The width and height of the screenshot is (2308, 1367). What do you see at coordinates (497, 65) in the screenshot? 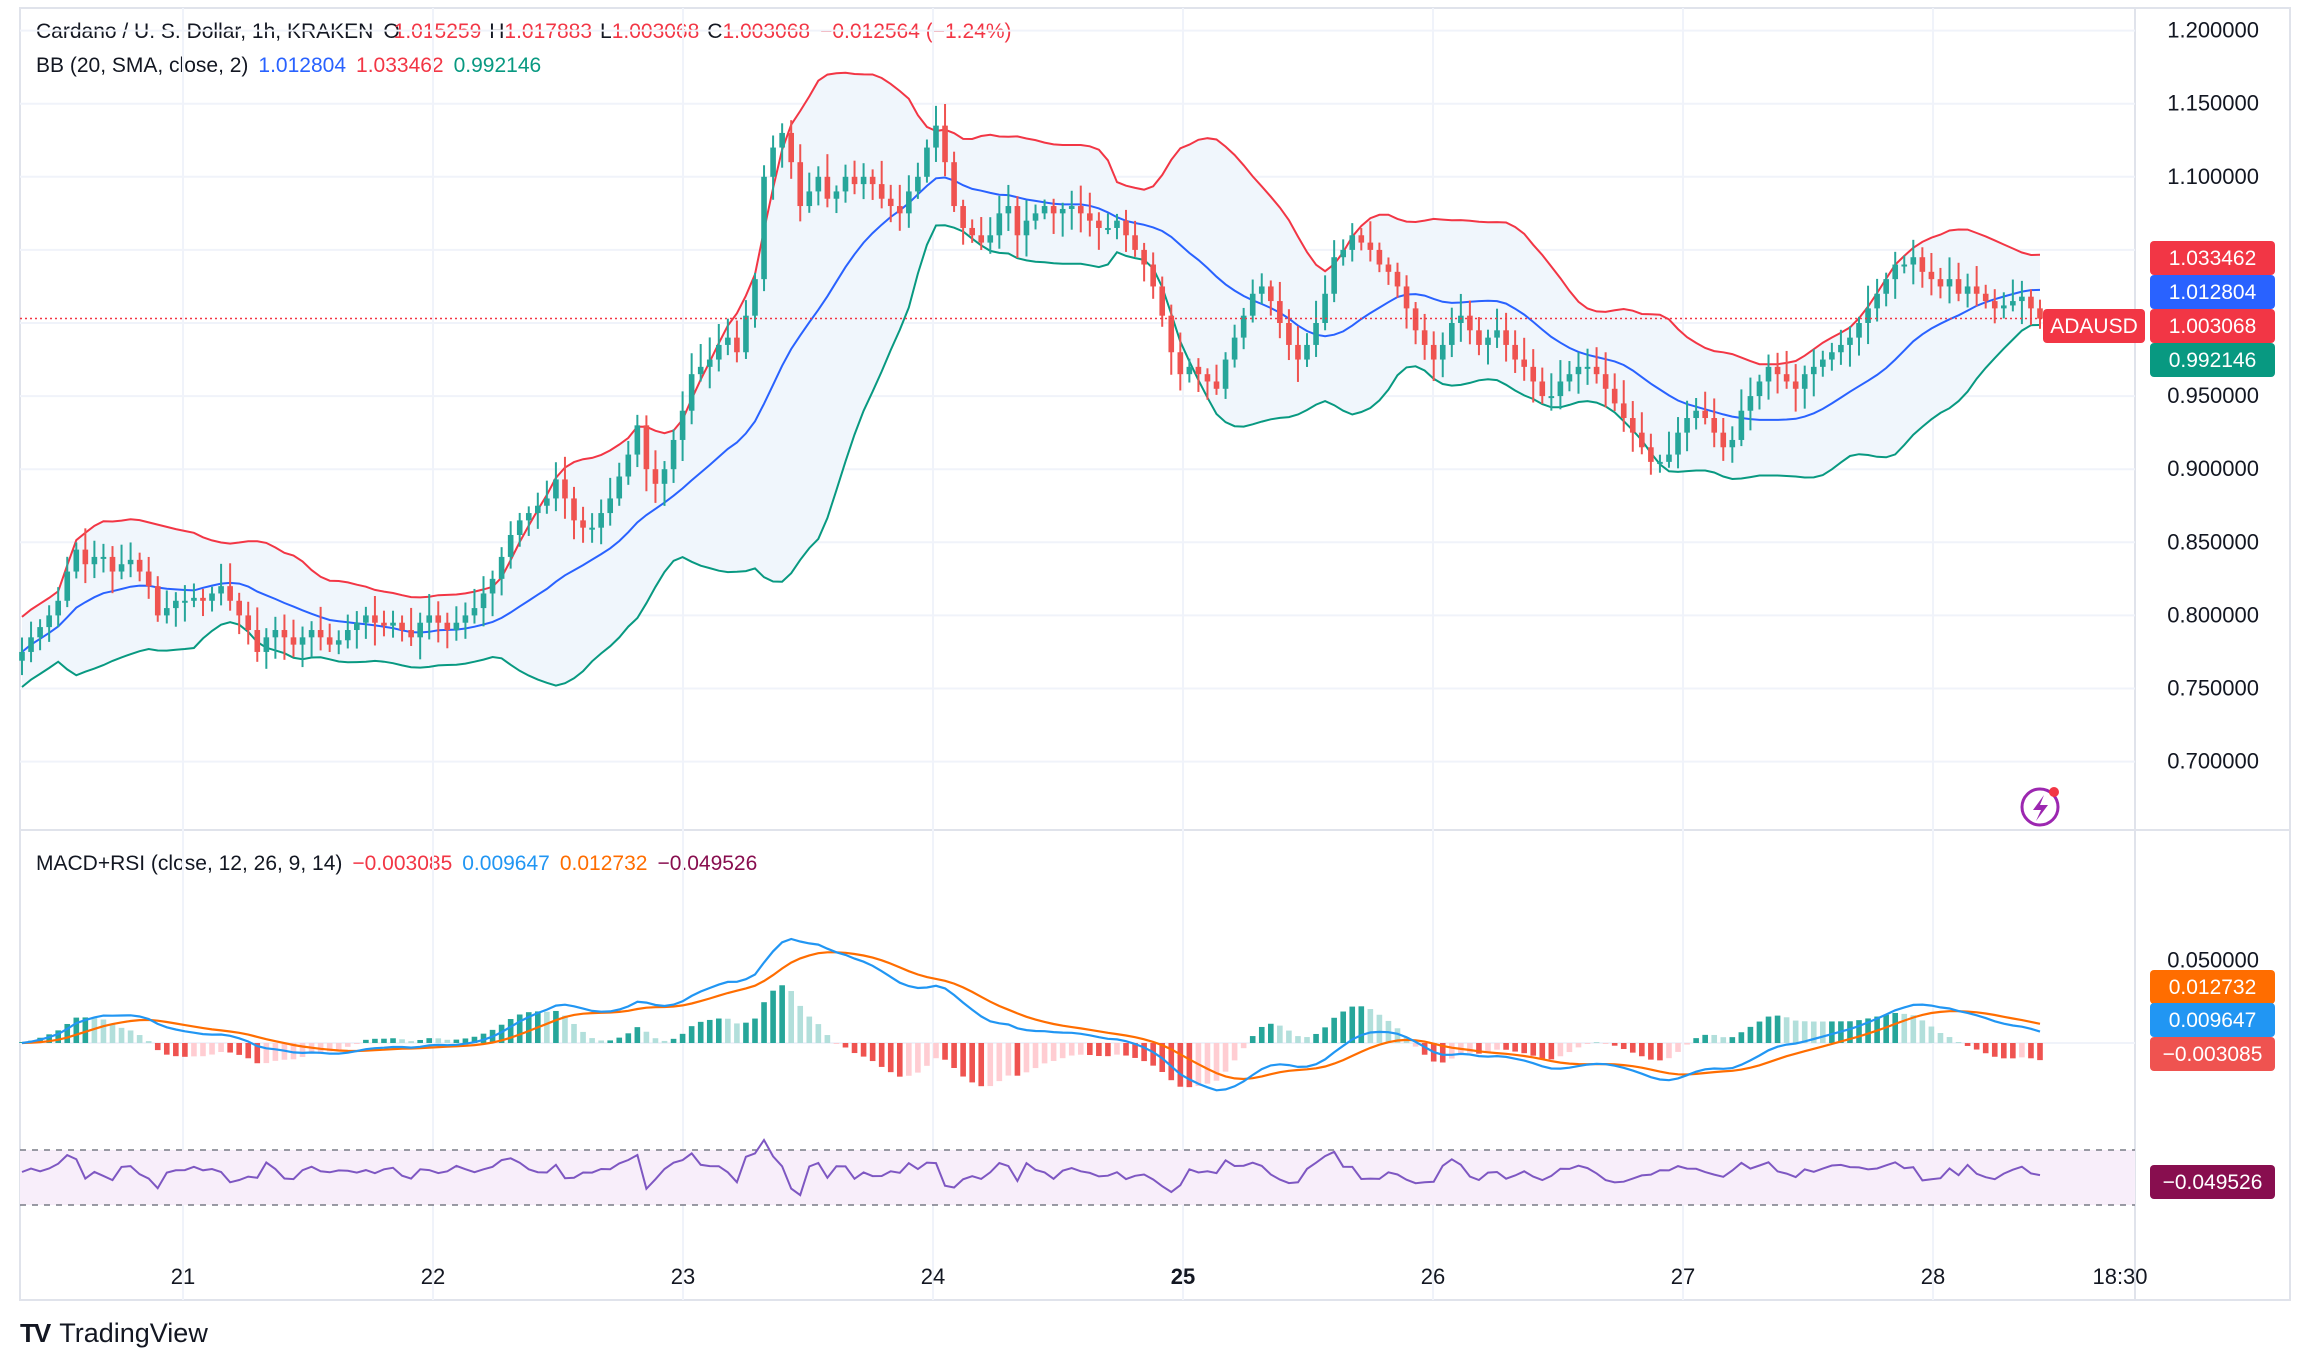
I see `bb-lower-value: 0.992146` at bounding box center [497, 65].